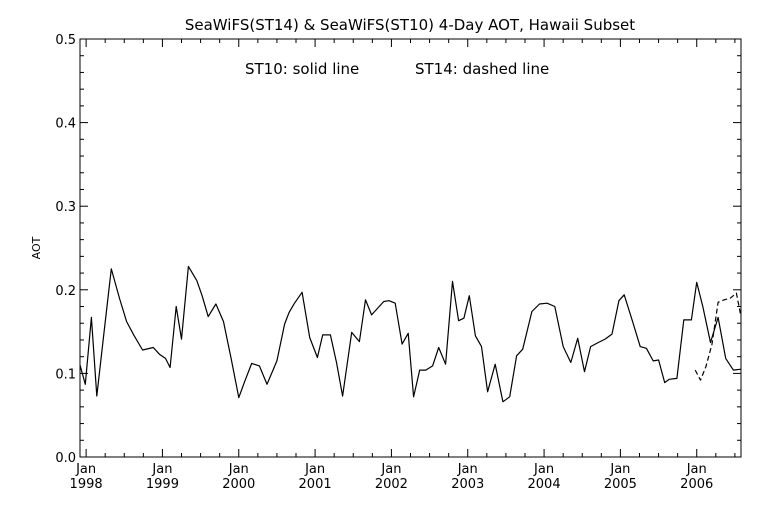  Describe the element at coordinates (302, 69) in the screenshot. I see `legend-annotation-st10: ST10: solid line` at that location.